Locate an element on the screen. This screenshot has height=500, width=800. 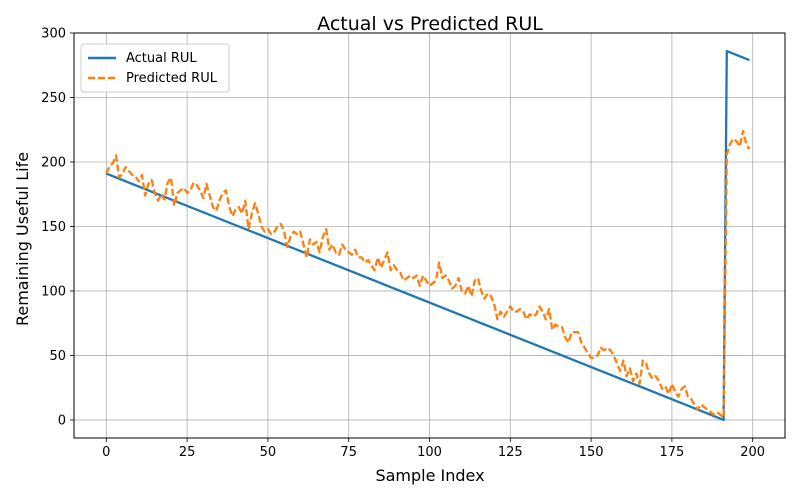
y-tick-label: 50 is located at coordinates (57, 356).